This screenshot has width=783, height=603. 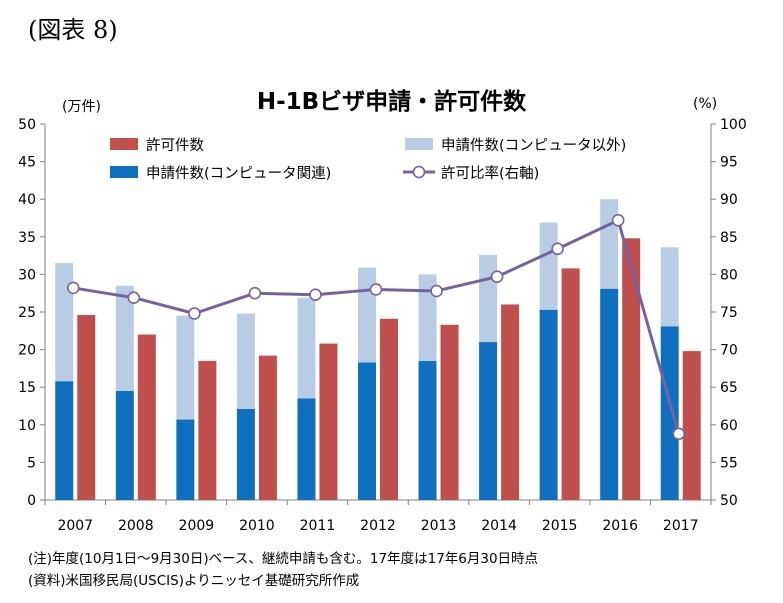 I want to click on x-tick-label: 2016, so click(x=620, y=526).